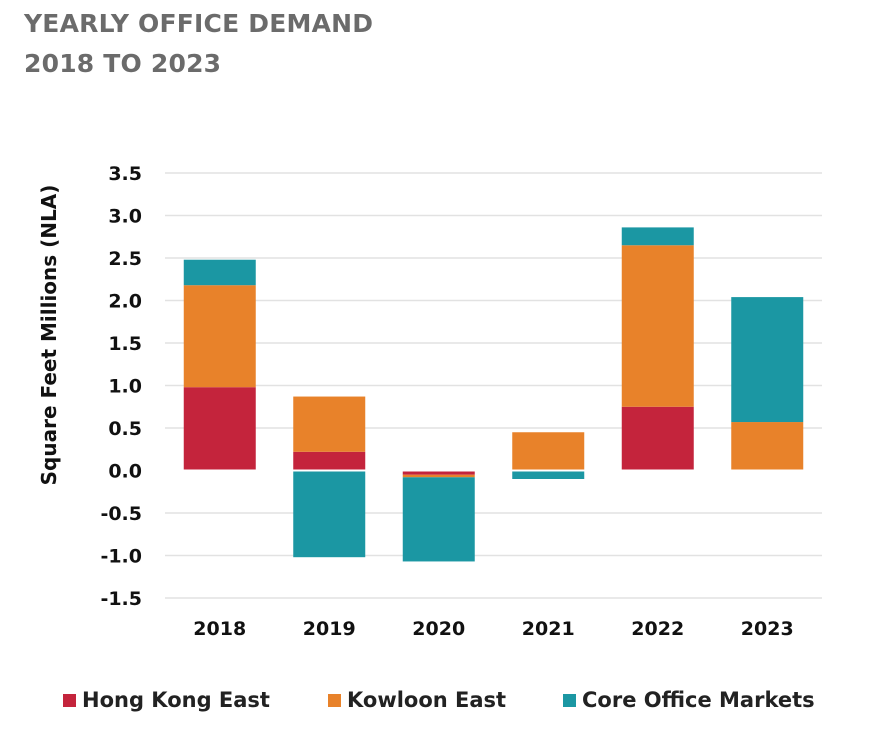 The height and width of the screenshot is (737, 870). I want to click on legend-item-core-office-markets: Core Office Markets, so click(689, 700).